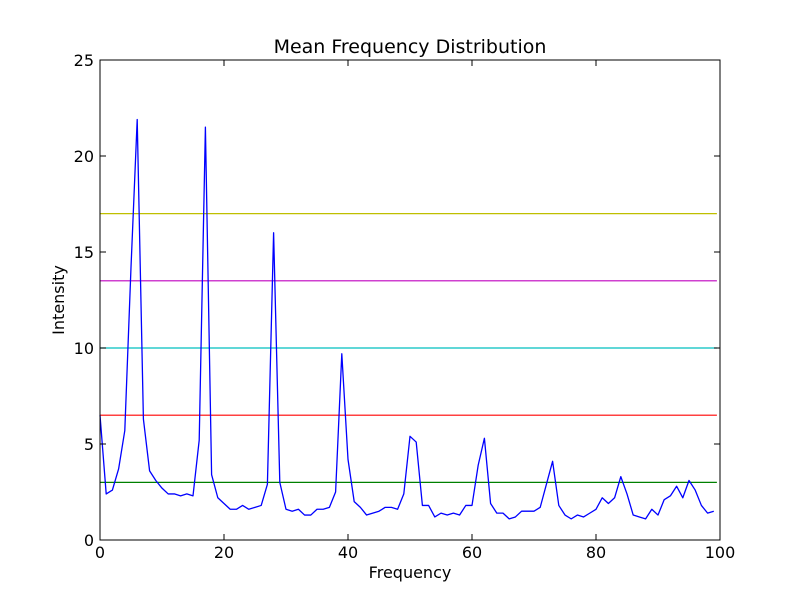  I want to click on x-tick-label: 60, so click(472, 552).